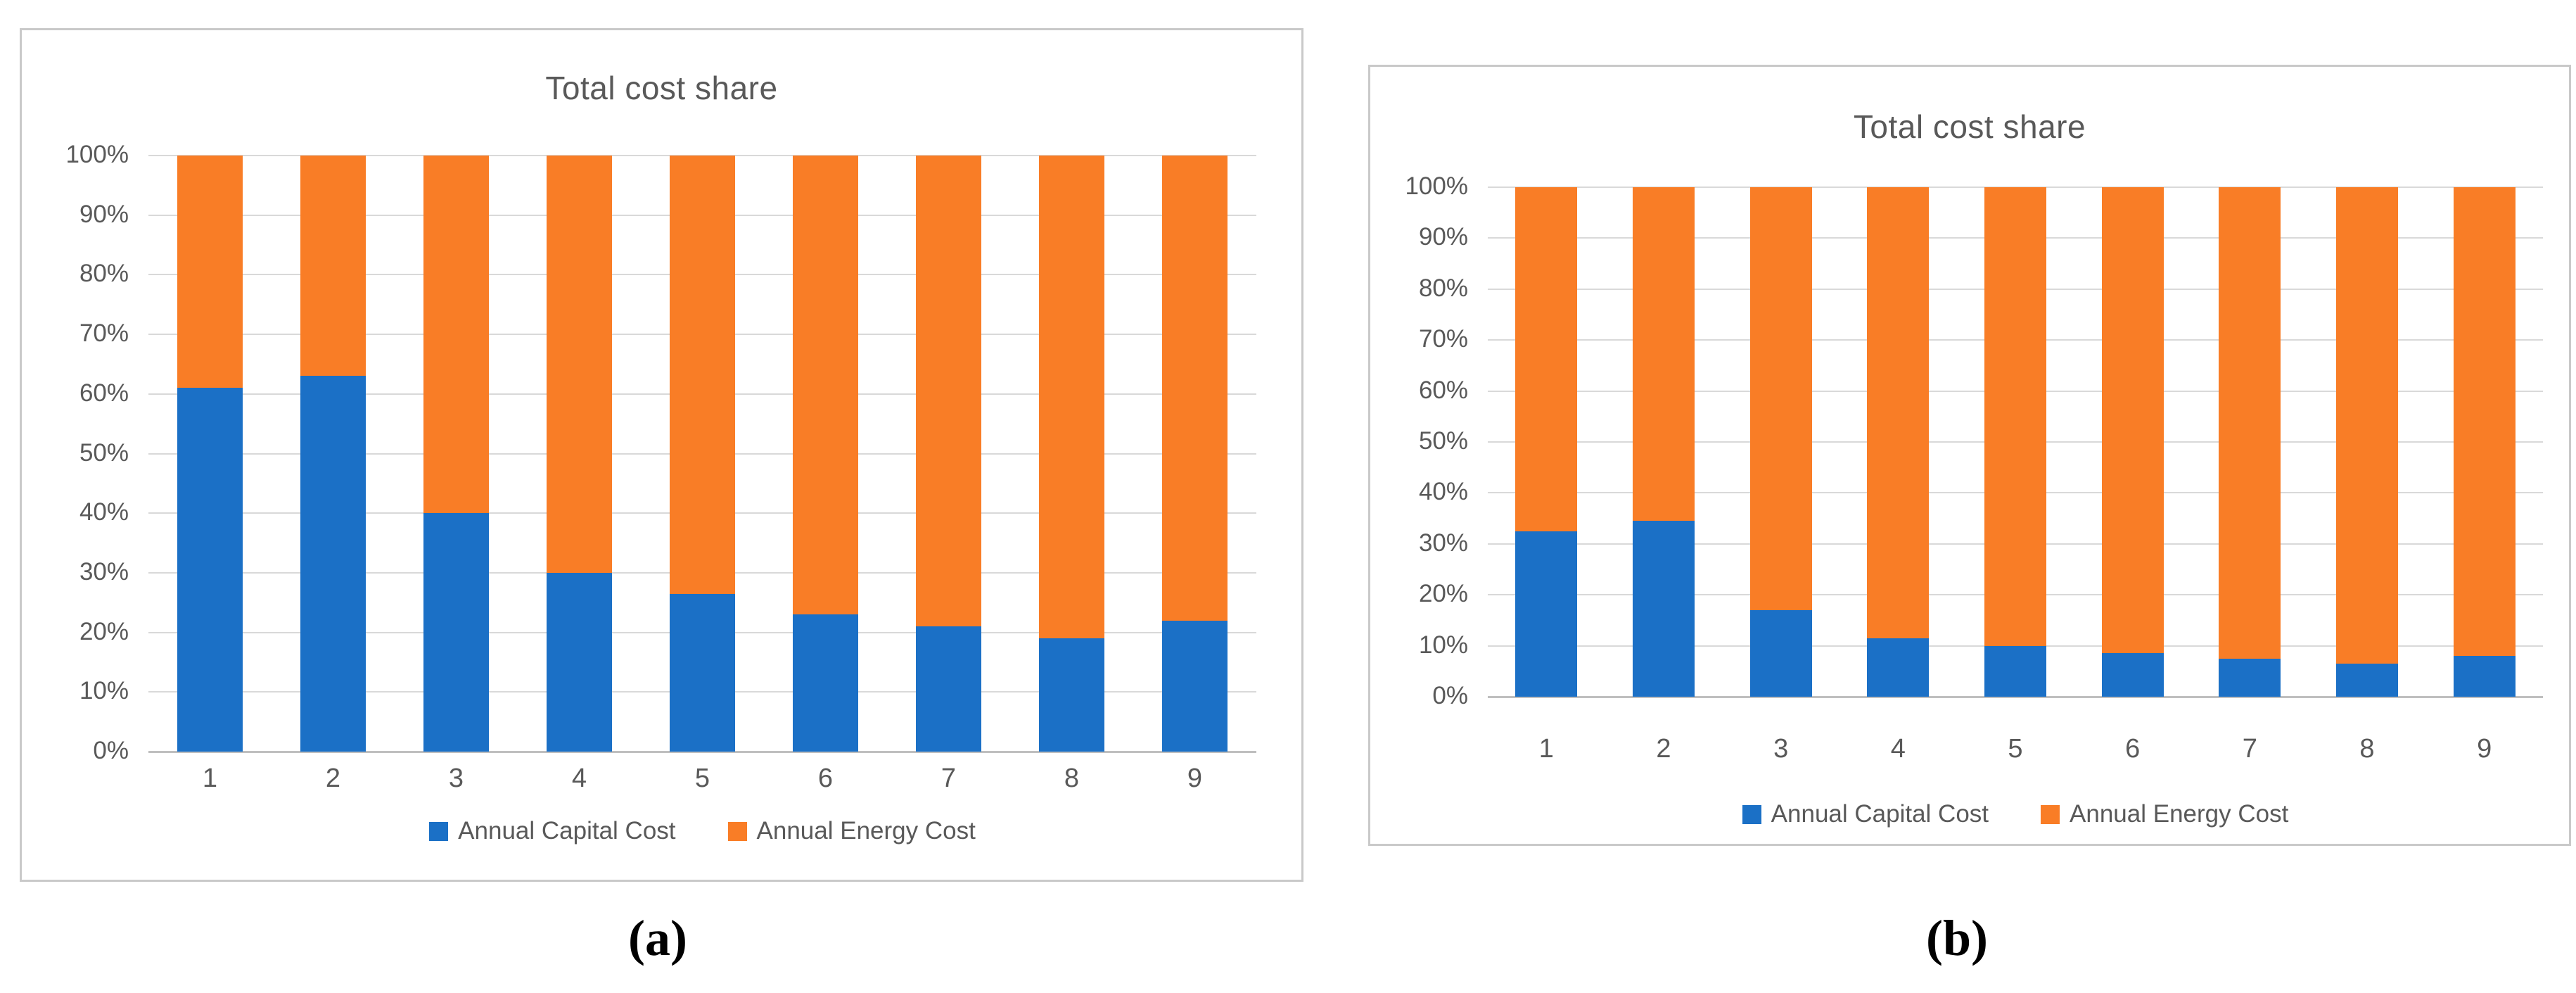 The image size is (2576, 993). I want to click on y-tick-label: 70%, so click(1443, 339).